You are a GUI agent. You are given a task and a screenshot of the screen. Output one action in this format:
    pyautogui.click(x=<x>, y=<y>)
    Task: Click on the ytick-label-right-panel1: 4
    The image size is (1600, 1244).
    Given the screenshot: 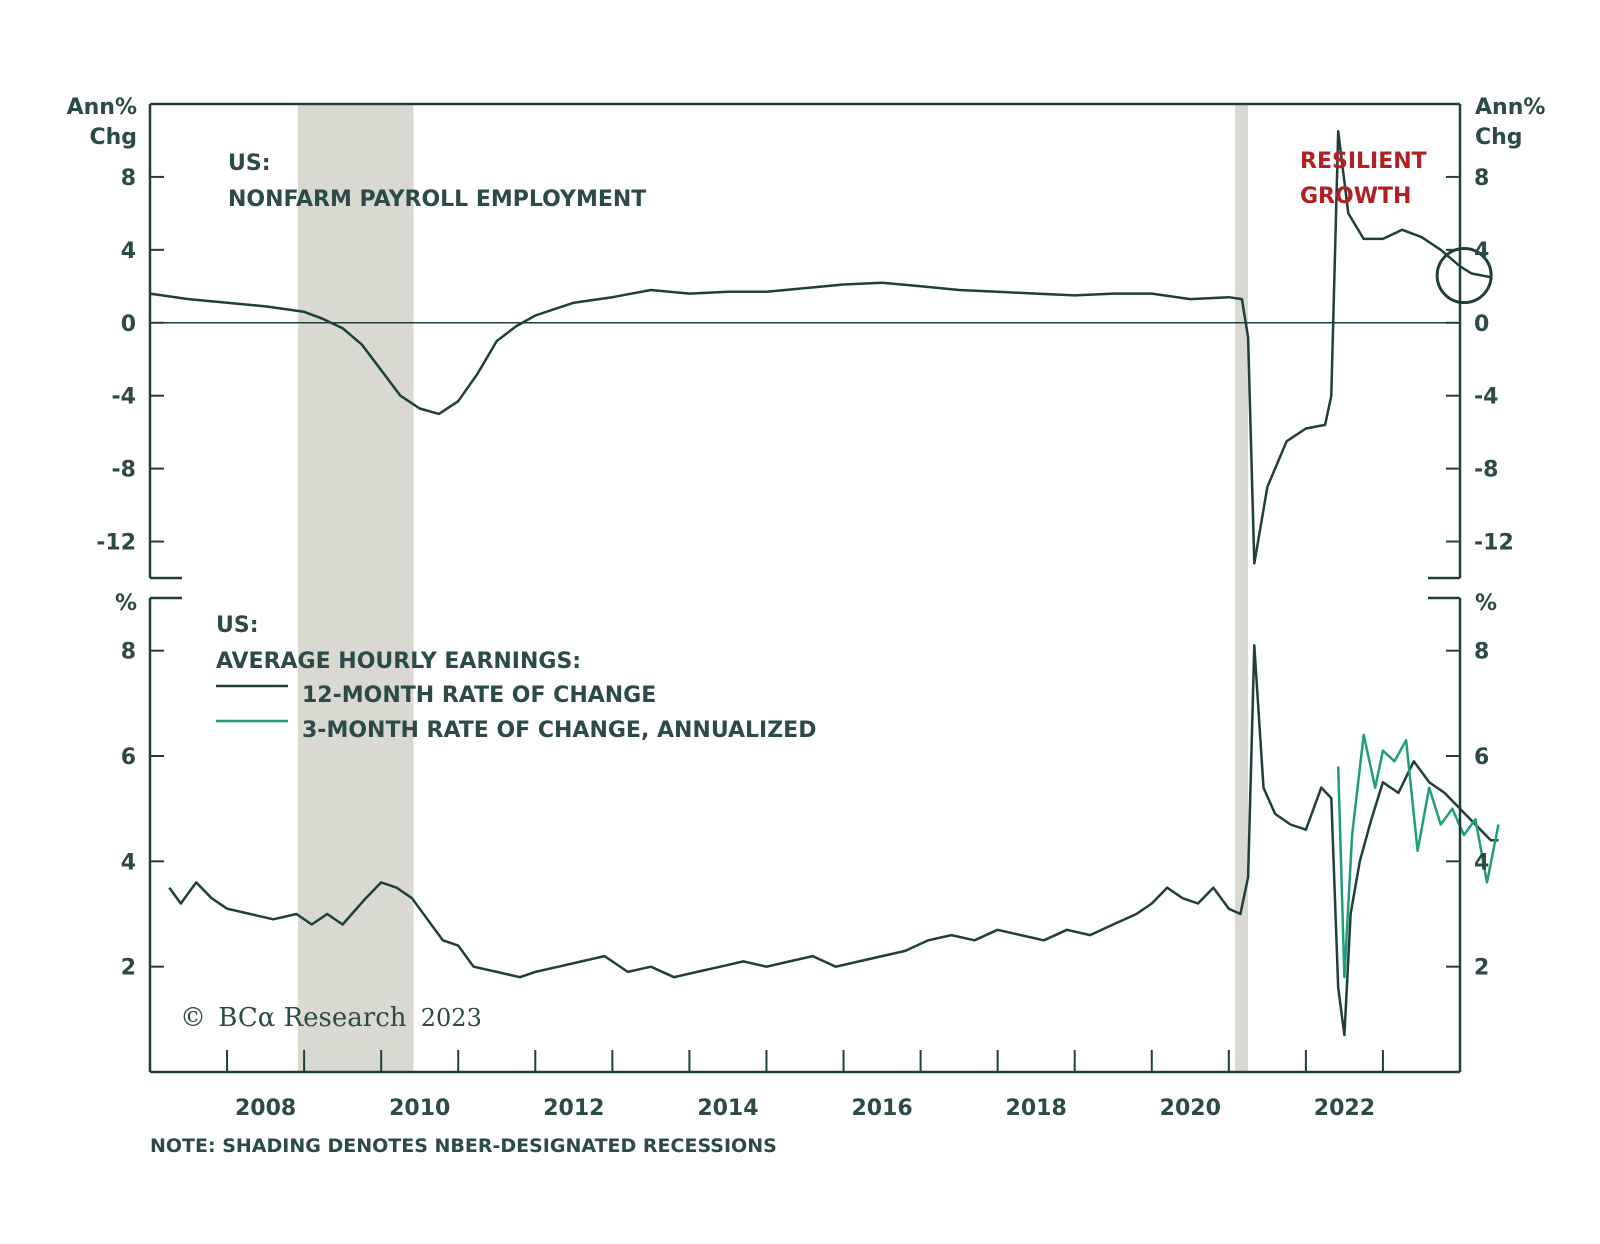 What is the action you would take?
    pyautogui.click(x=1481, y=251)
    